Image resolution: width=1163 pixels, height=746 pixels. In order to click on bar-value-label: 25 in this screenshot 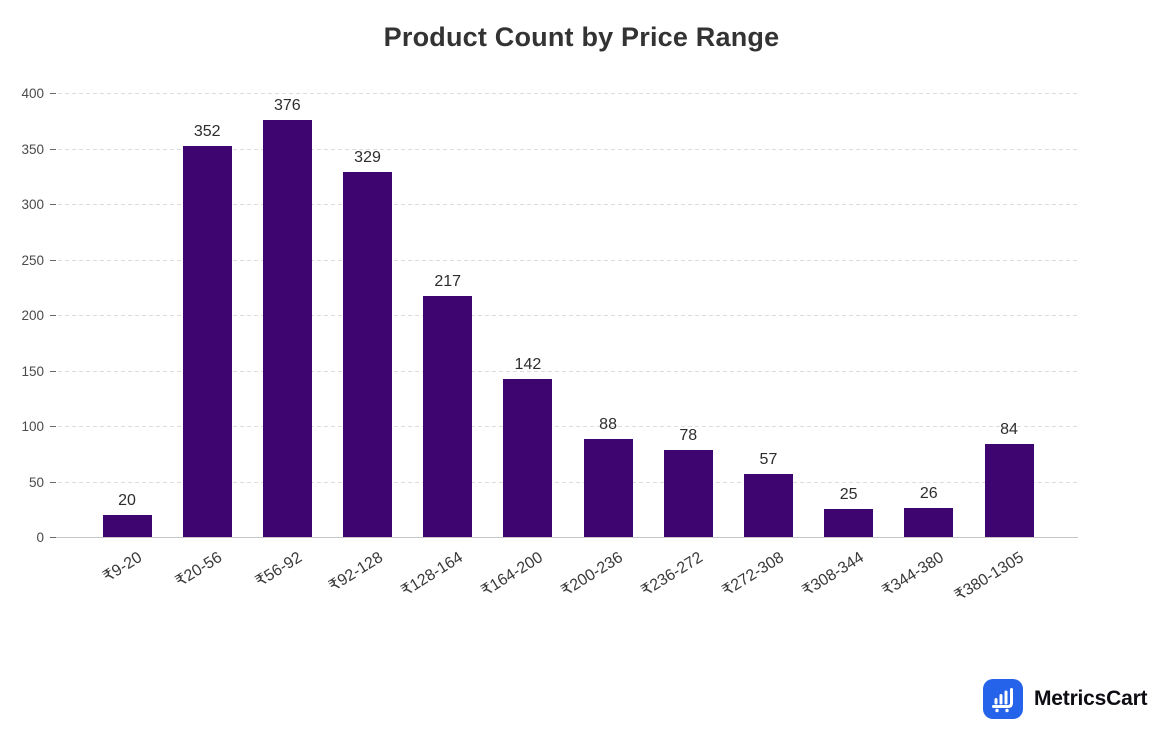, I will do `click(848, 495)`.